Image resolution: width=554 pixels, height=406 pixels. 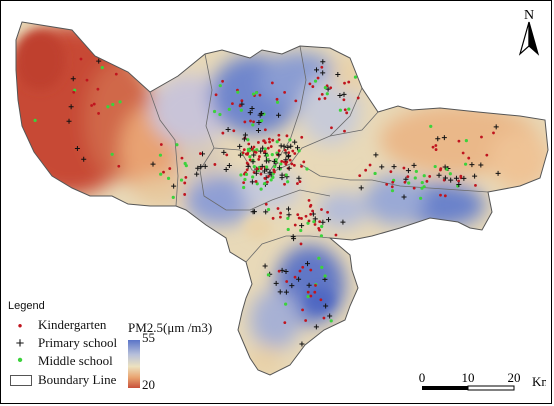 I want to click on legend-label-kindergarten: Kindergarten, so click(x=72, y=324).